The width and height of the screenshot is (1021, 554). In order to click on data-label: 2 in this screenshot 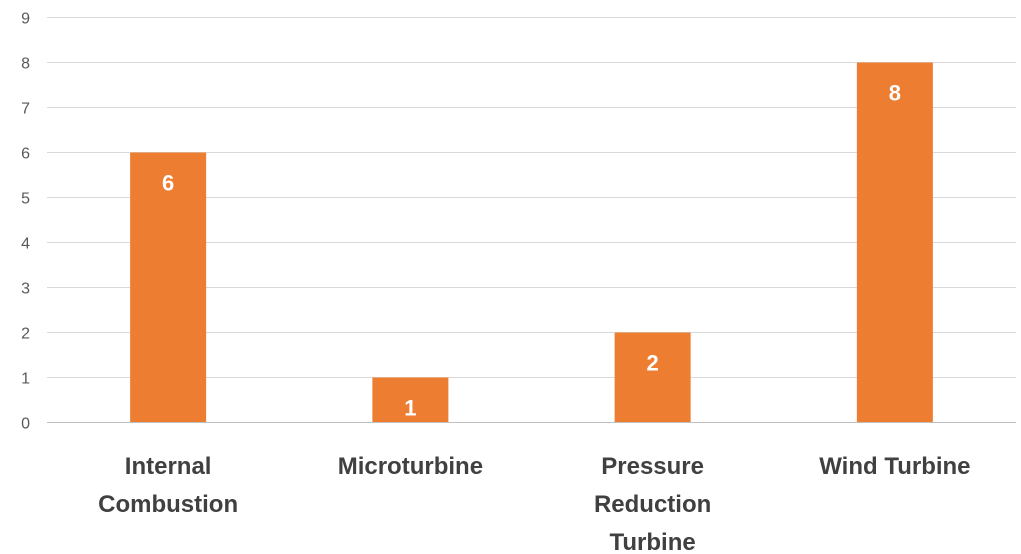, I will do `click(653, 363)`.